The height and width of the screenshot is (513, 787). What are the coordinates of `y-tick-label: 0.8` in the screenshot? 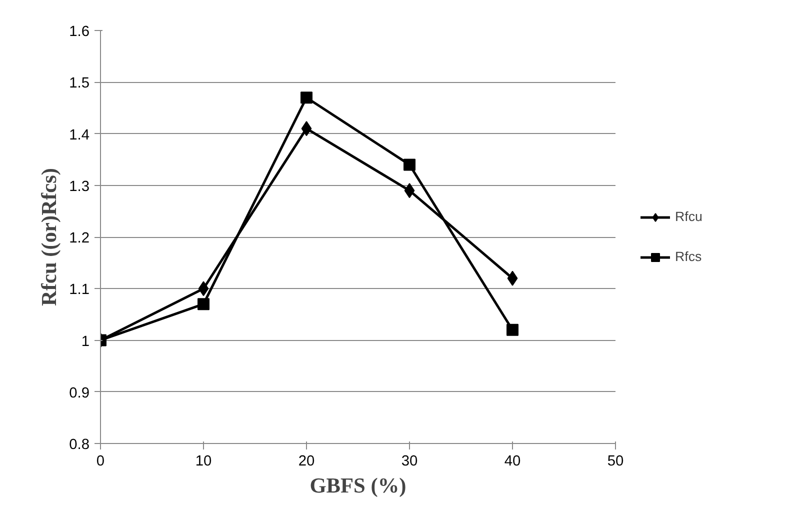 It's located at (79, 445).